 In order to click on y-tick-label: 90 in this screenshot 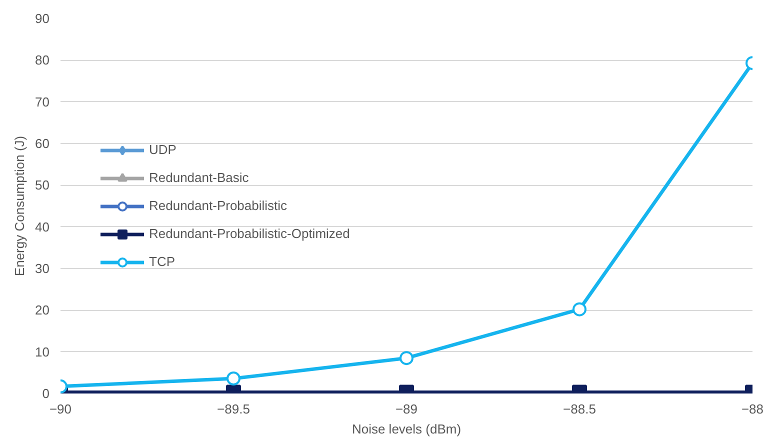, I will do `click(42, 18)`.